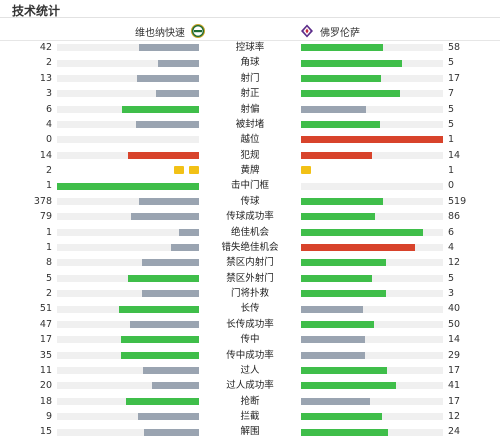 The width and height of the screenshot is (500, 440). Describe the element at coordinates (454, 324) in the screenshot. I see `away-value: 50` at that location.